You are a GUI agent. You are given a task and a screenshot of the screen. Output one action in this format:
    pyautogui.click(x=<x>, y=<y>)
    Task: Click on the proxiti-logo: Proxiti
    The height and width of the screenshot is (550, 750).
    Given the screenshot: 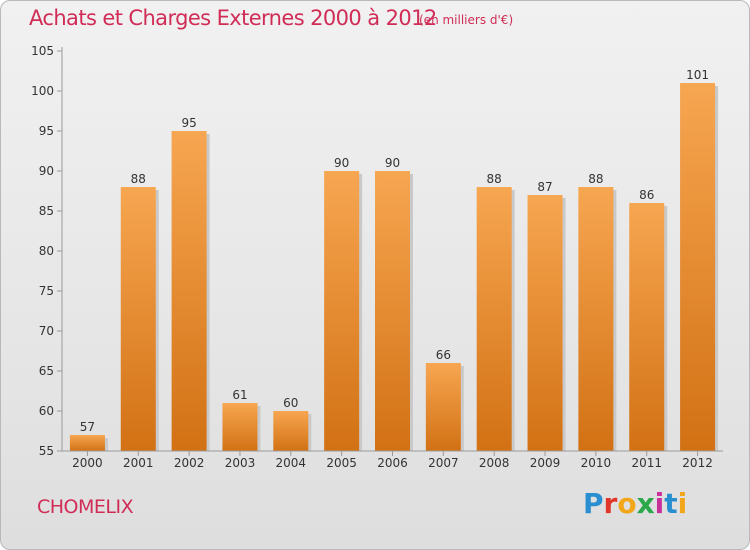 What is the action you would take?
    pyautogui.click(x=635, y=503)
    